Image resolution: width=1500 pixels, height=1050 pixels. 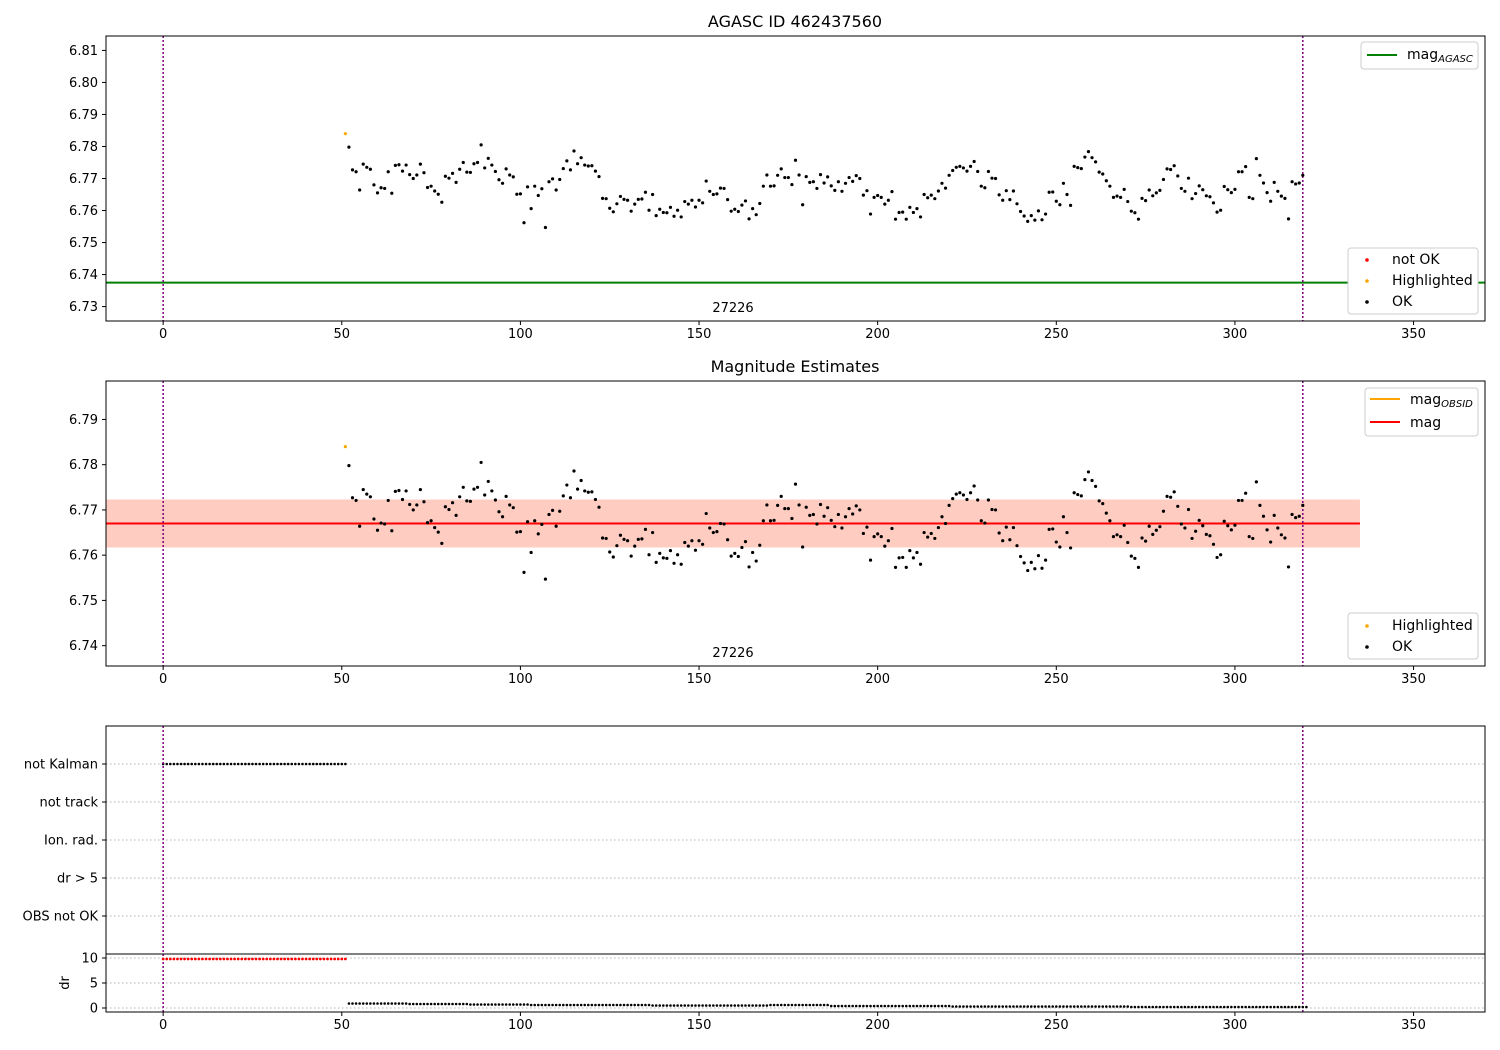 What do you see at coordinates (83, 211) in the screenshot?
I see `y-tick-label: 6.76` at bounding box center [83, 211].